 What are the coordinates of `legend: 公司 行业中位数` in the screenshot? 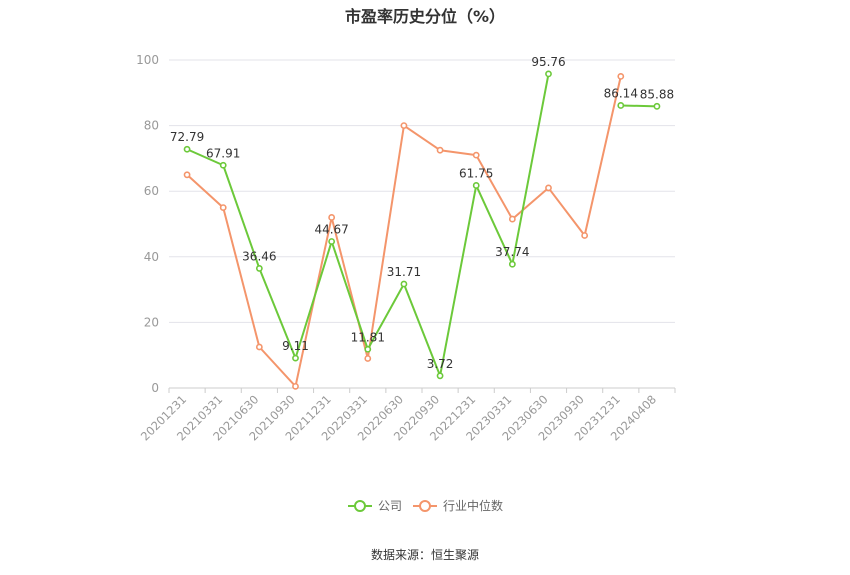 It's located at (425, 505).